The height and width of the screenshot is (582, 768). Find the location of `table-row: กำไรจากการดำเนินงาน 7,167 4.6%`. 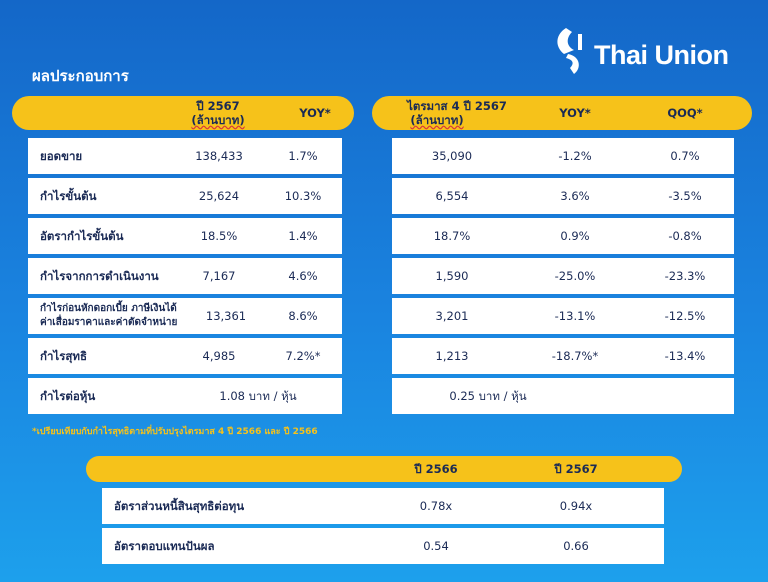

table-row: กำไรจากการดำเนินงาน 7,167 4.6% is located at coordinates (185, 276).